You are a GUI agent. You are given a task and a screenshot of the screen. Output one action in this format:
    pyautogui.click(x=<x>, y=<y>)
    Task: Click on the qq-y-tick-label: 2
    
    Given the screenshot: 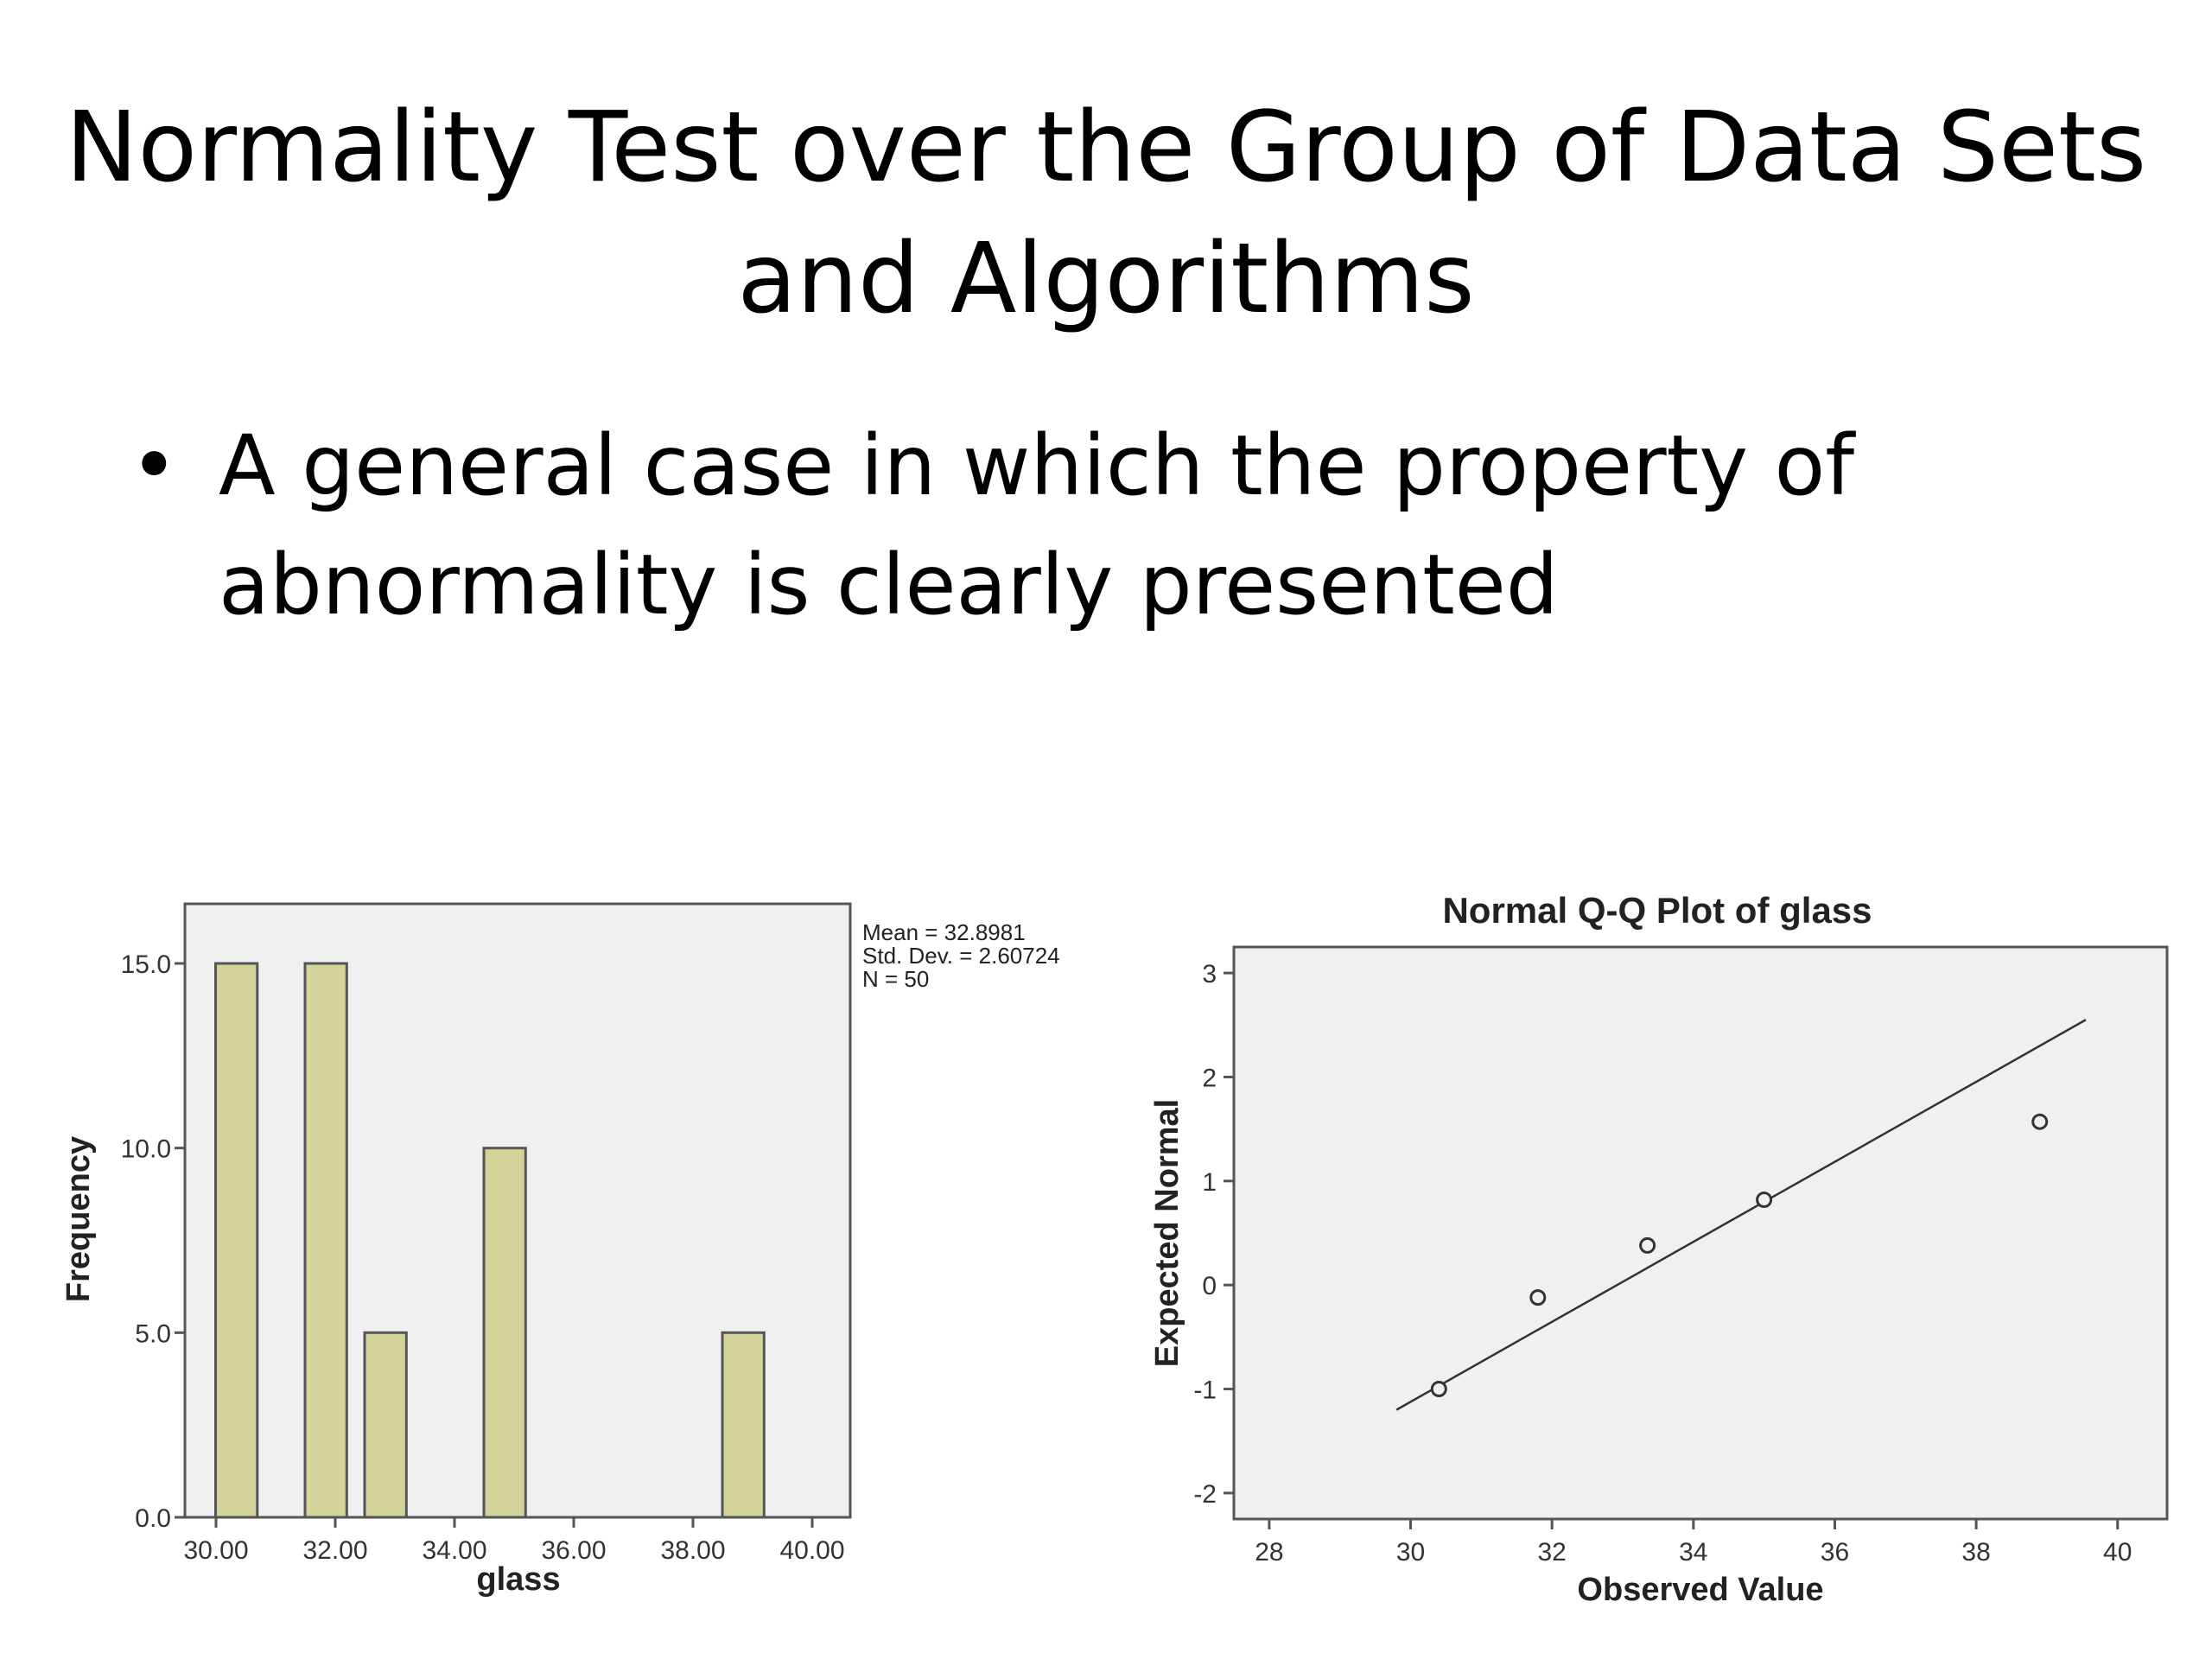 What is the action you would take?
    pyautogui.click(x=1209, y=1078)
    